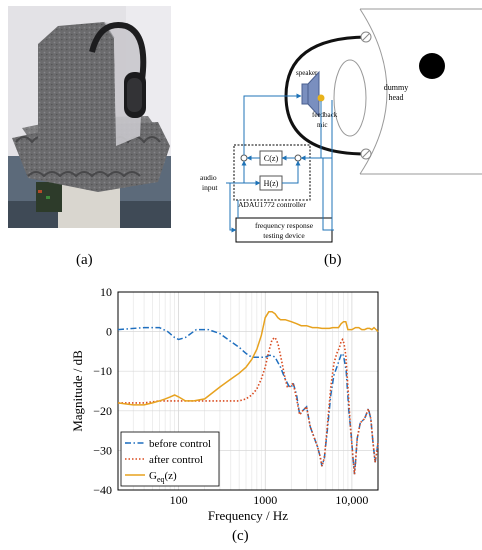 The height and width of the screenshot is (550, 482). What do you see at coordinates (395, 97) in the screenshot?
I see `dummy-head-label-2: head` at bounding box center [395, 97].